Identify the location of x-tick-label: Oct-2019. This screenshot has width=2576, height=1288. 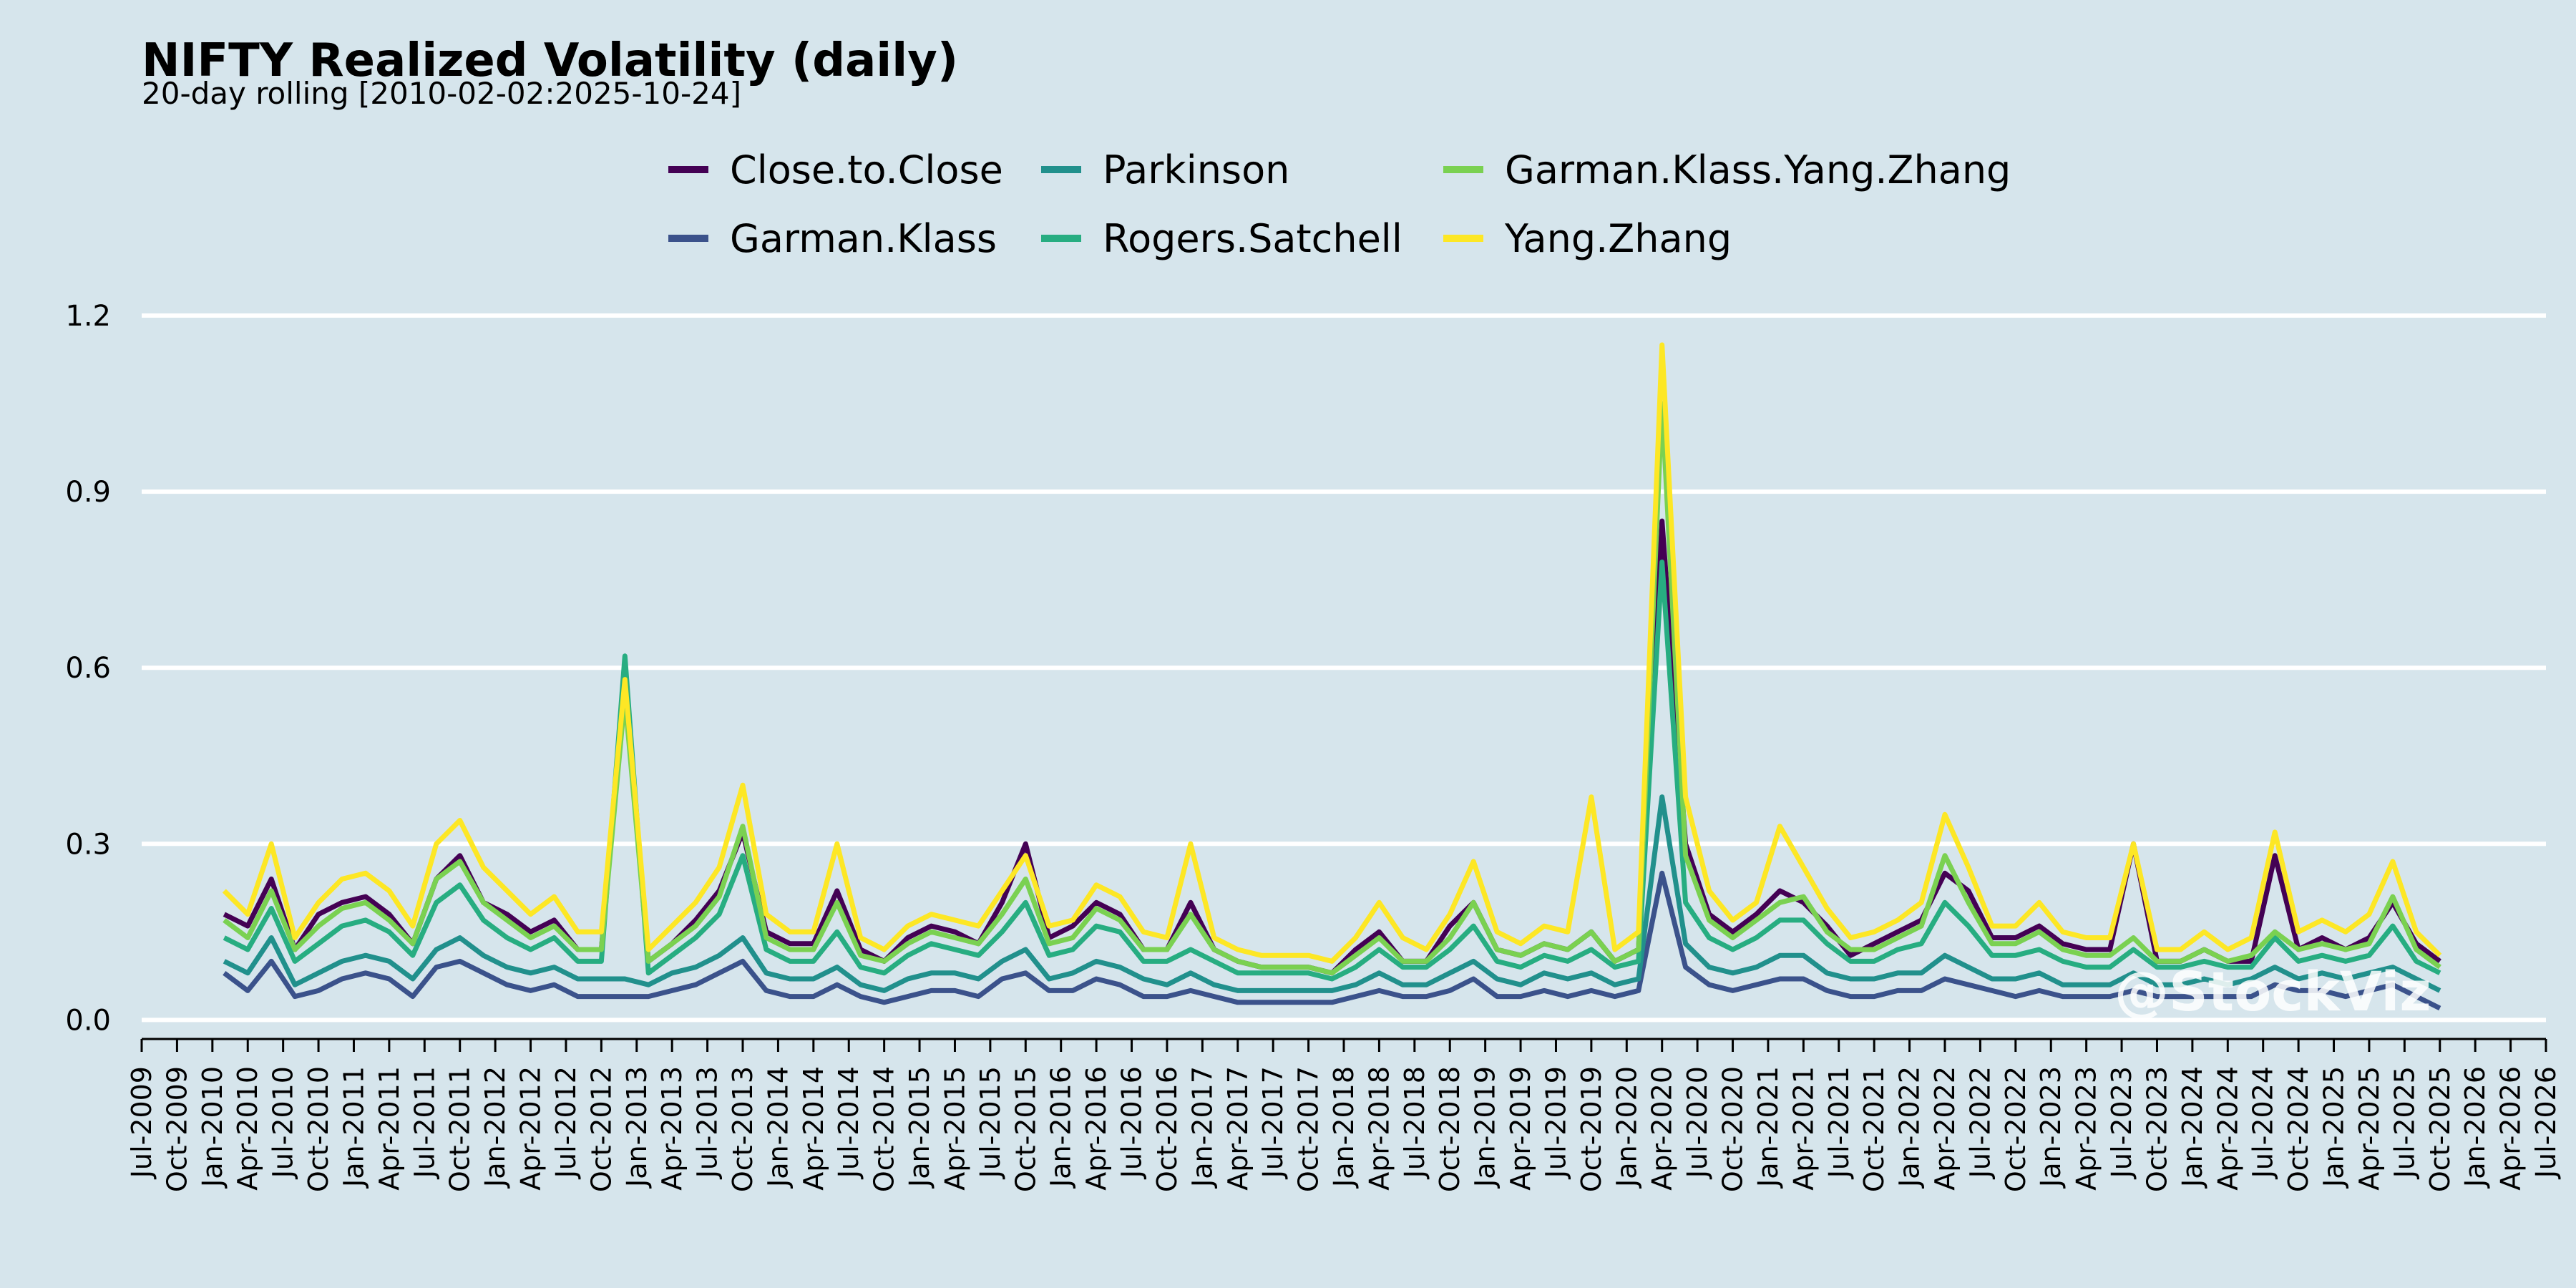
(1591, 1129).